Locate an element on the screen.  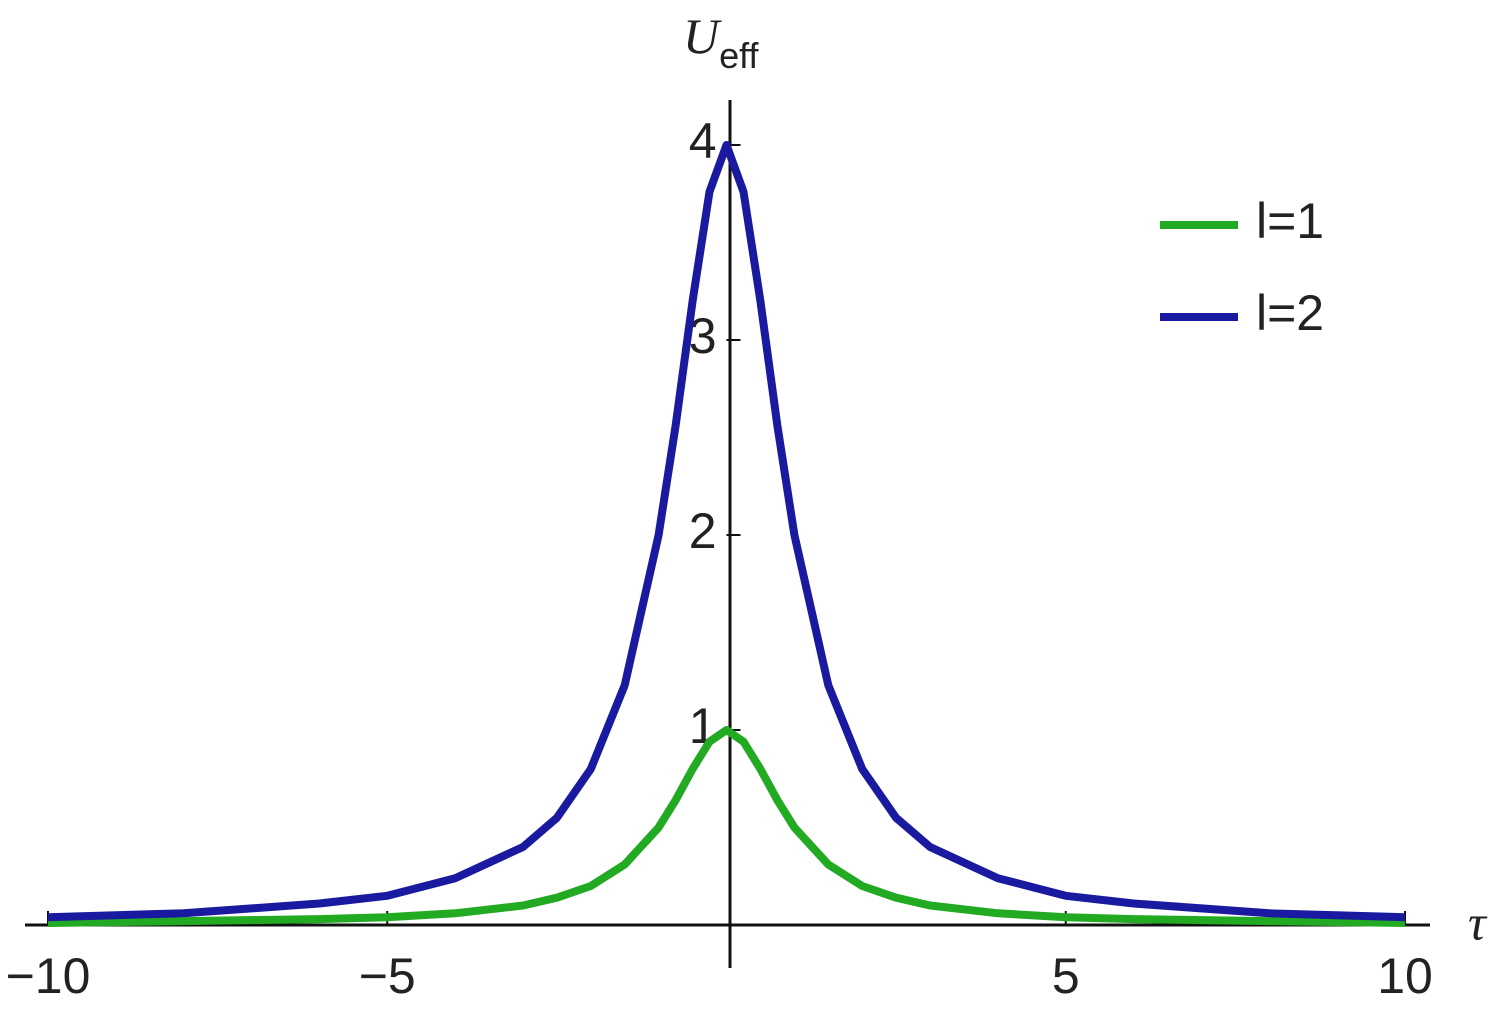
x-tick-label: −10 is located at coordinates (48, 976).